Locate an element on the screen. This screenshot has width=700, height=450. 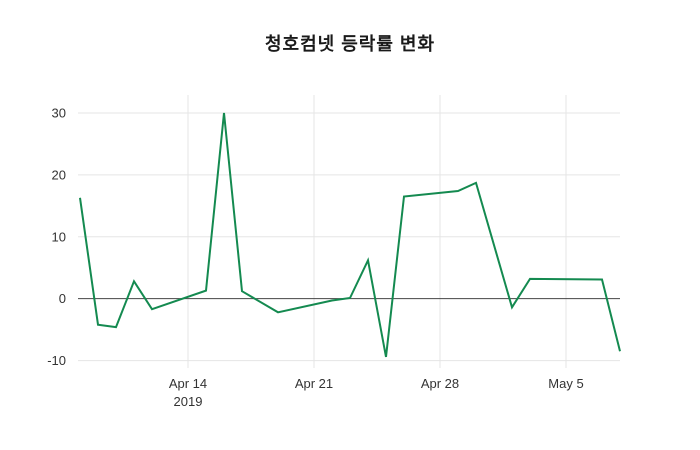
y-tick-label: 10 is located at coordinates (59, 236).